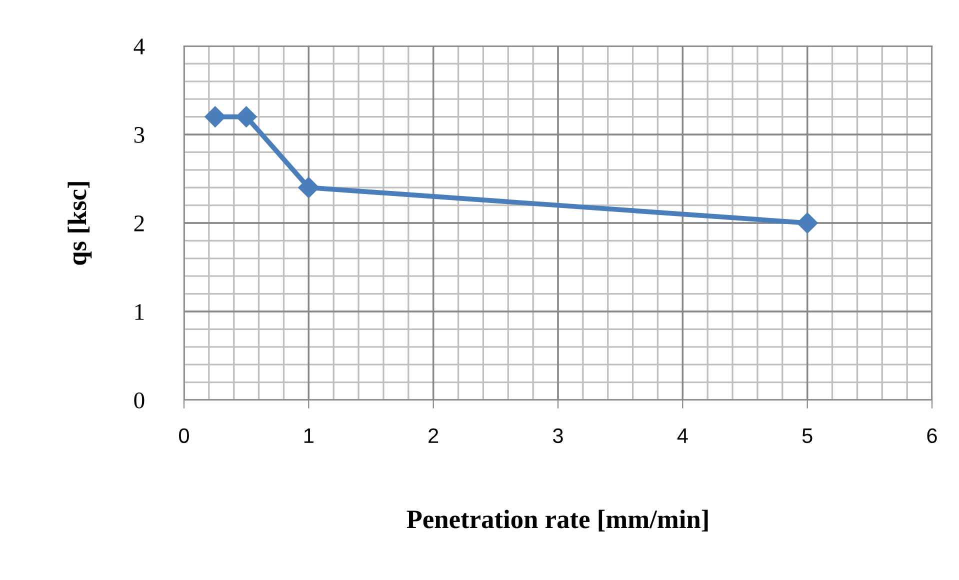 The image size is (959, 580). What do you see at coordinates (433, 435) in the screenshot?
I see `x-tick-label: 2` at bounding box center [433, 435].